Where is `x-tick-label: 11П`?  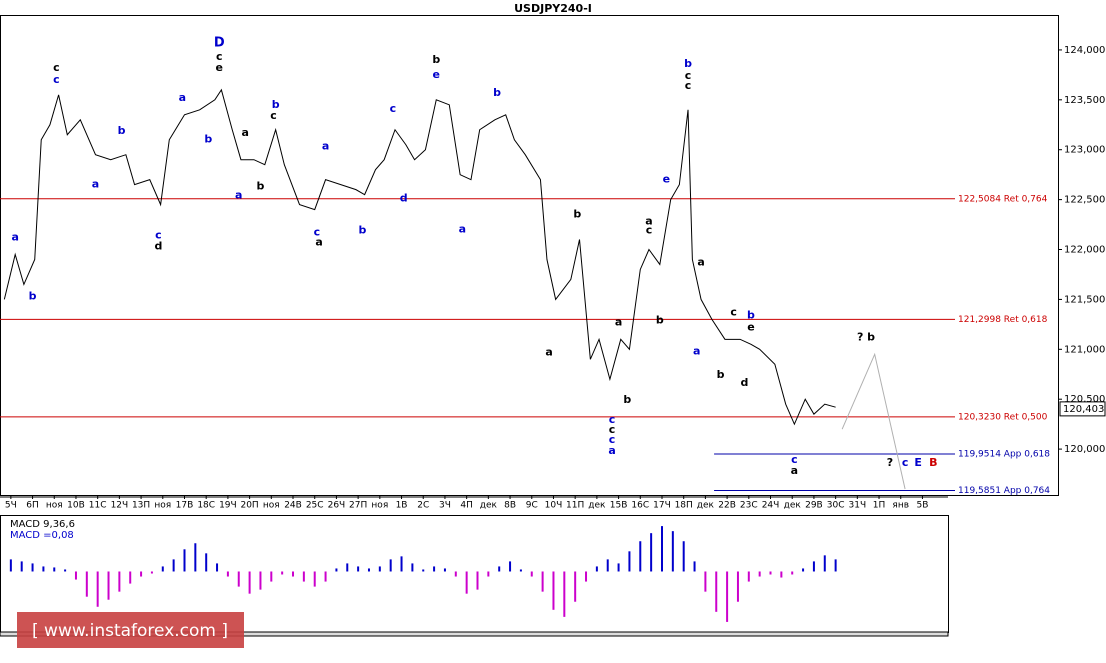 x-tick-label: 11П is located at coordinates (575, 506).